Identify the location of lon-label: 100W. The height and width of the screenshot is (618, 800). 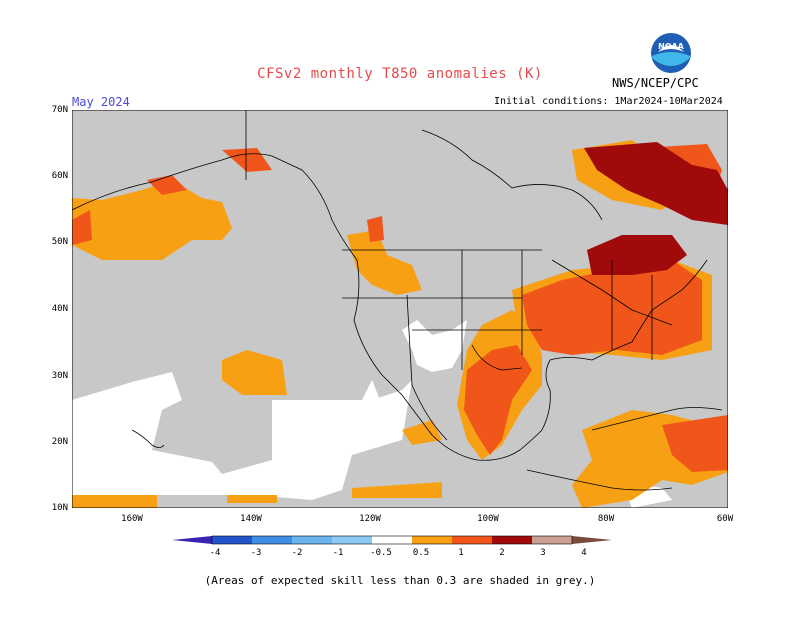
(488, 519).